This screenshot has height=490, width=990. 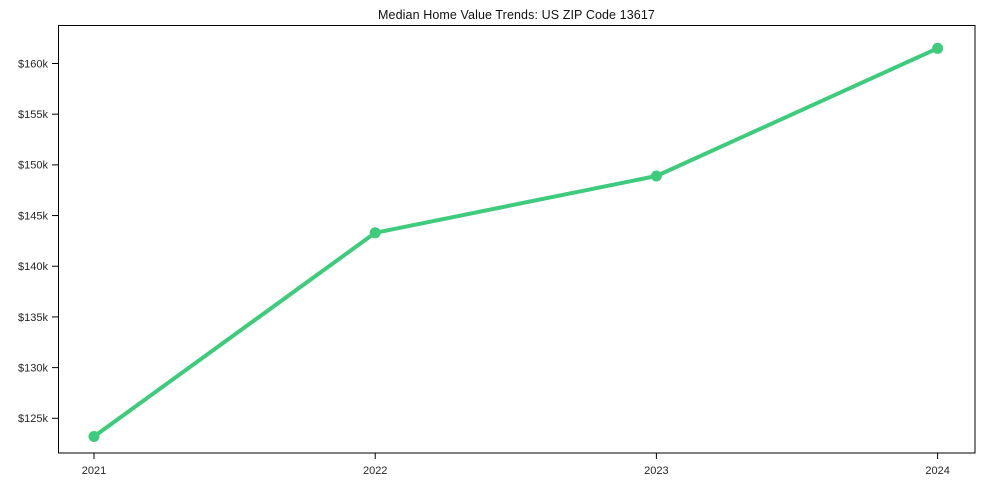 I want to click on y-tick-label: $140k, so click(x=33, y=267).